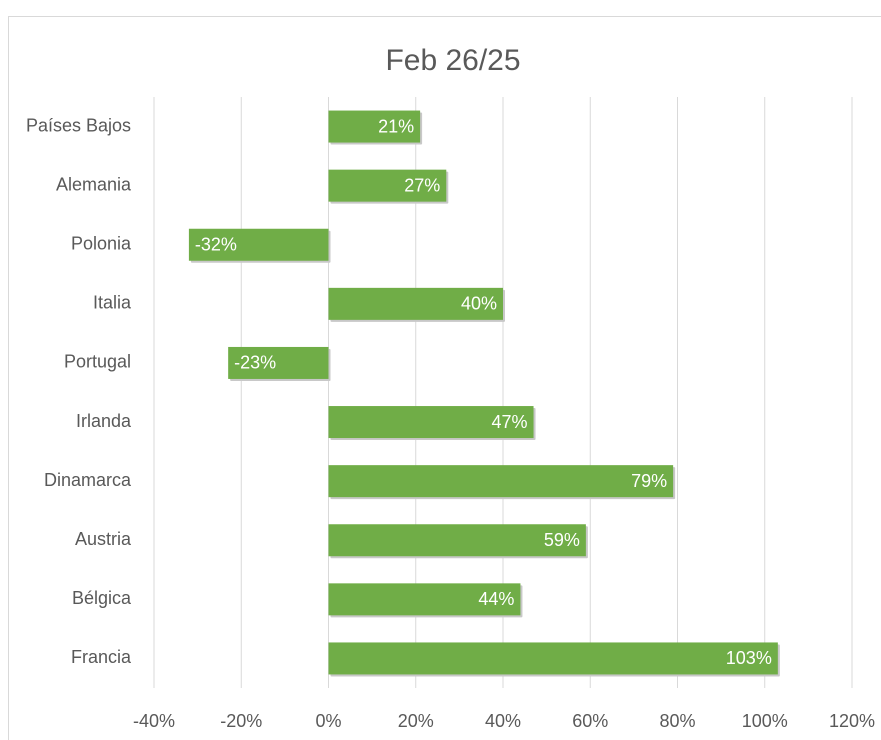 The height and width of the screenshot is (740, 881). I want to click on x-tick-label: -40%, so click(154, 721).